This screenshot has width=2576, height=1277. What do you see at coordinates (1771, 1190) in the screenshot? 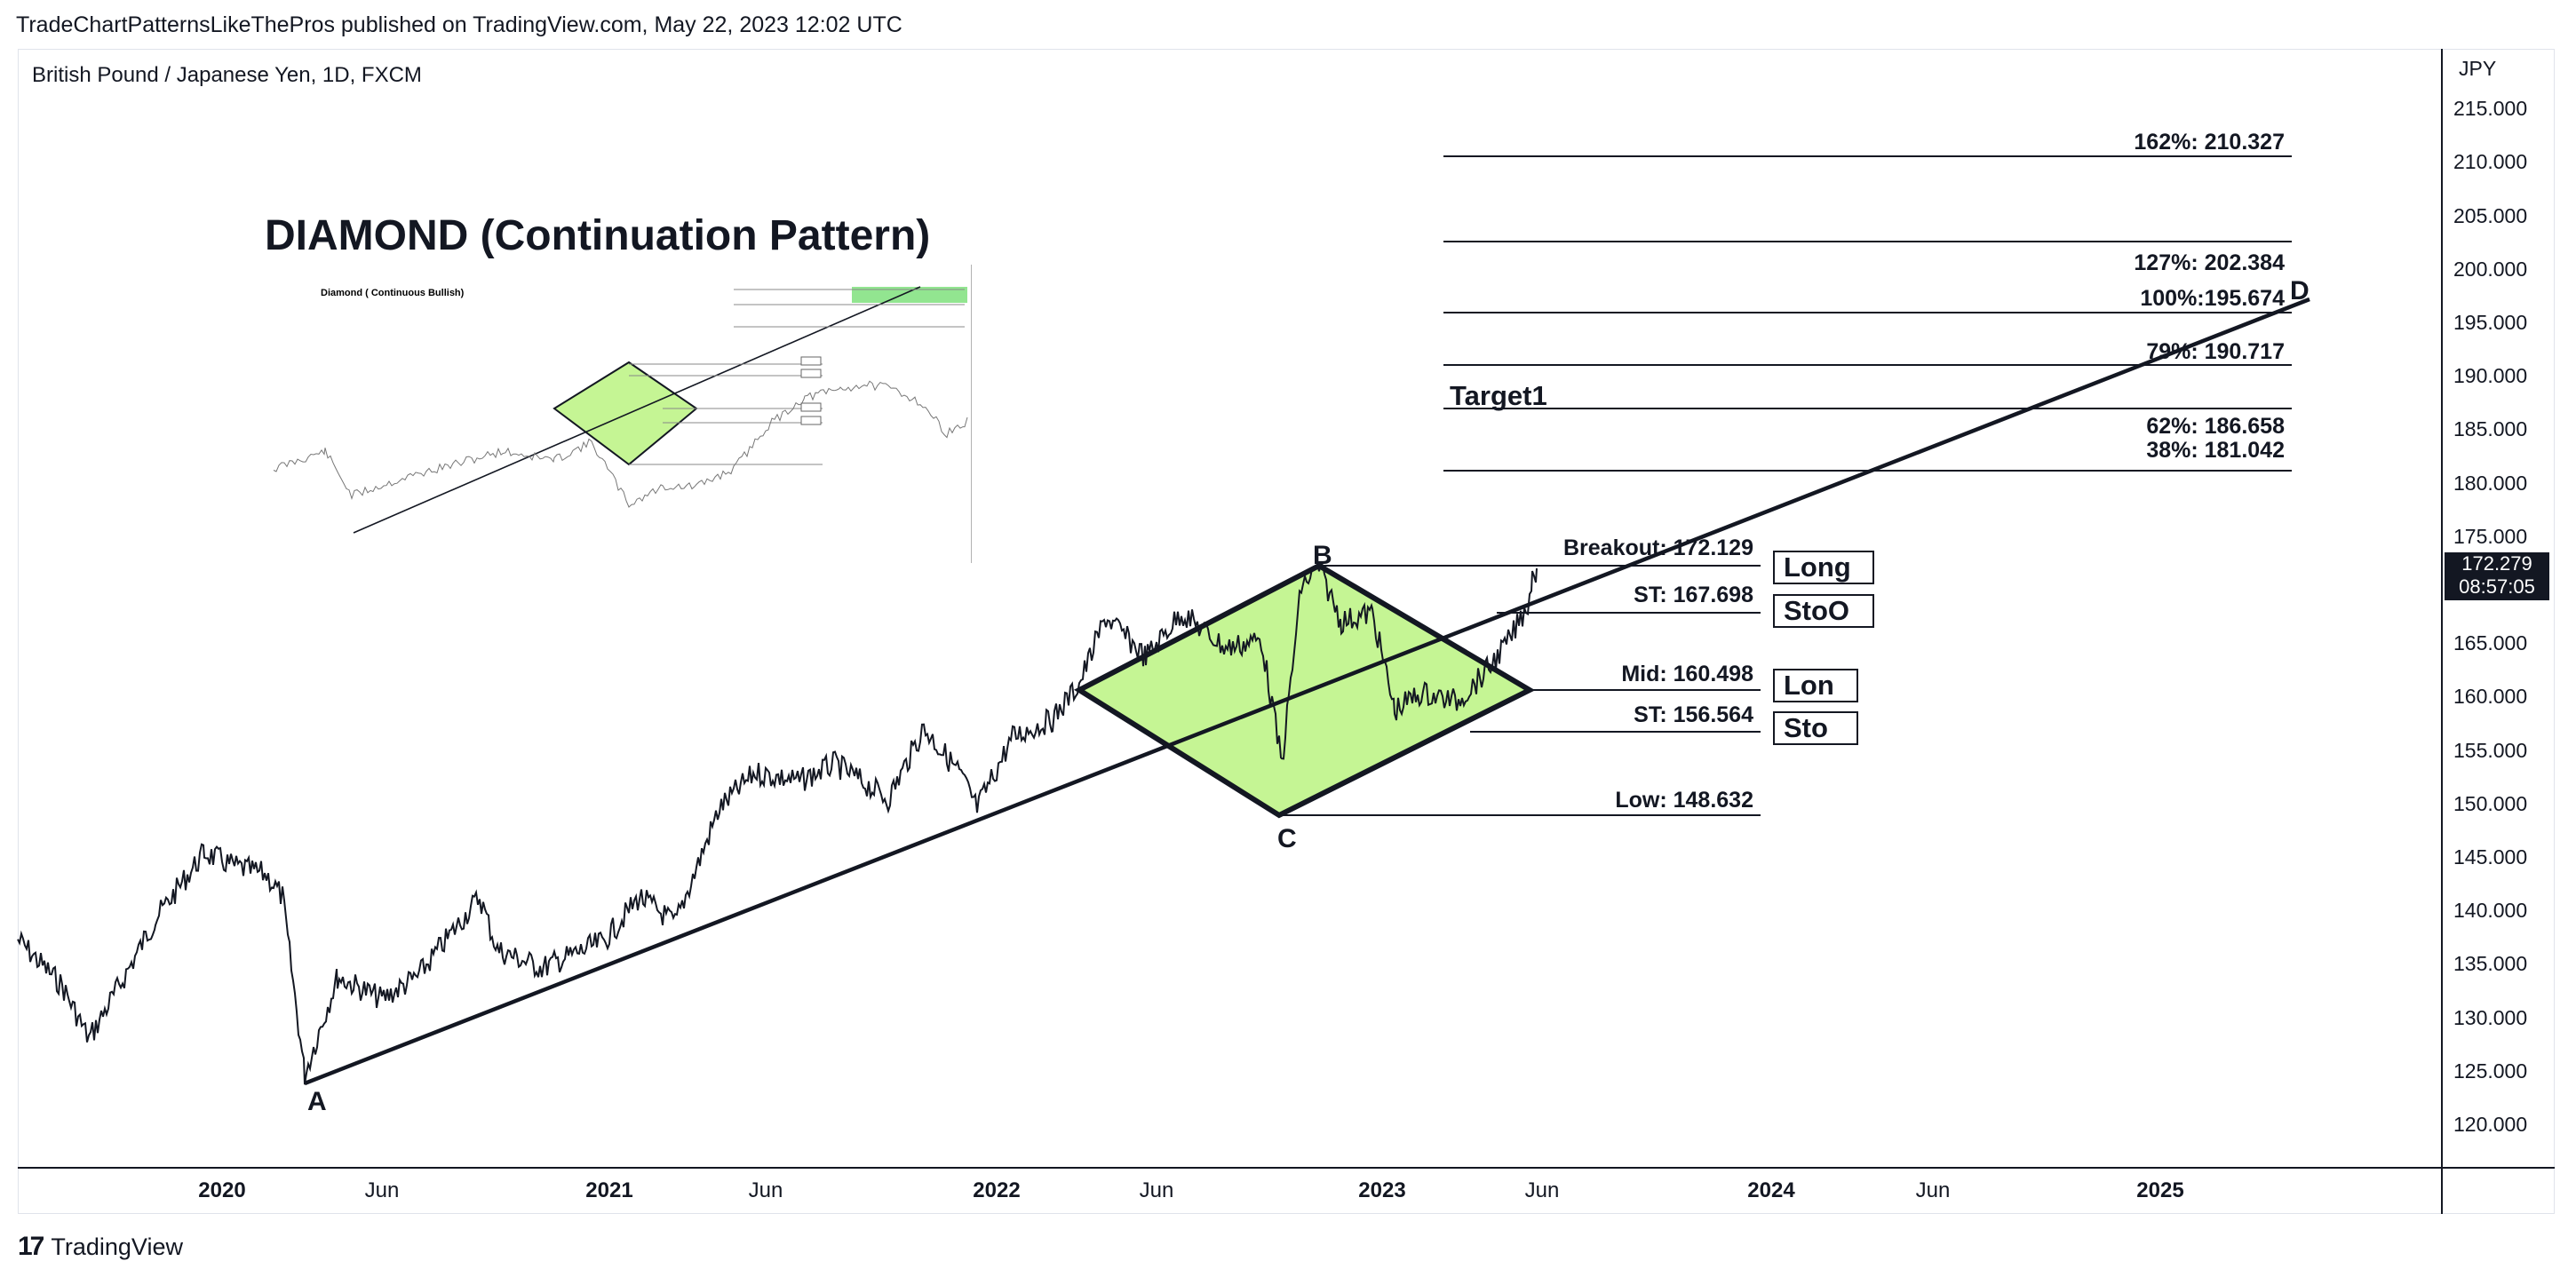
I see `time-tick-label: 2024` at bounding box center [1771, 1190].